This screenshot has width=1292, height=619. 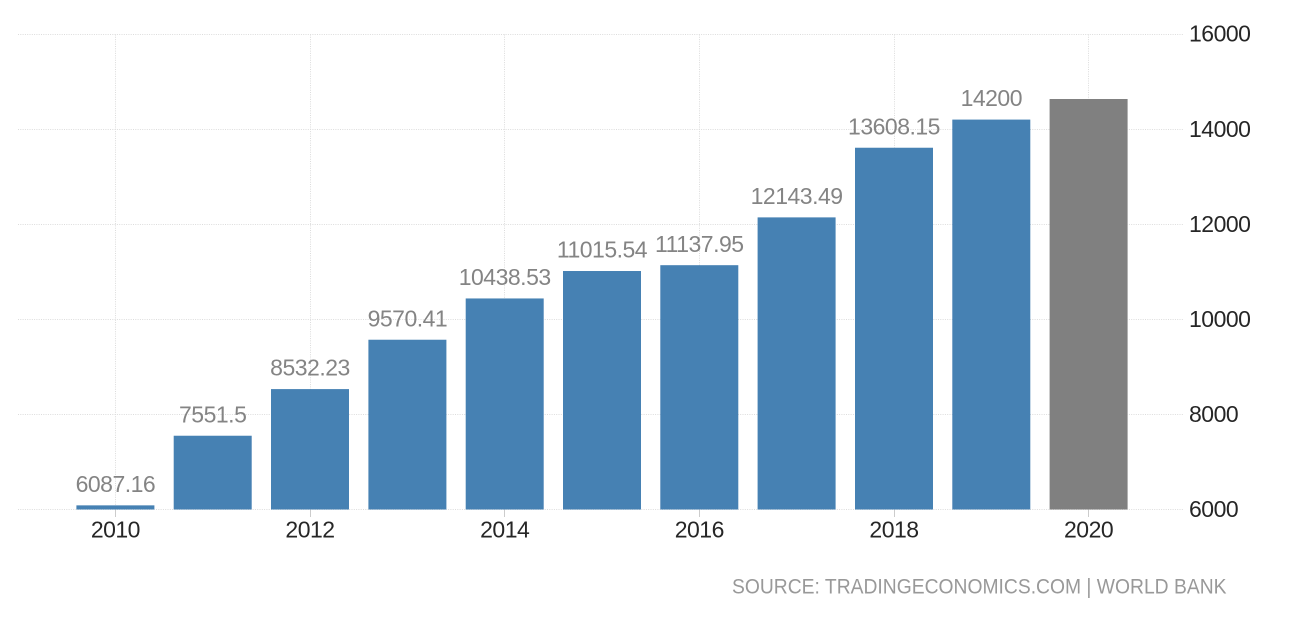 What do you see at coordinates (797, 196) in the screenshot?
I see `svg-text: 12143.49` at bounding box center [797, 196].